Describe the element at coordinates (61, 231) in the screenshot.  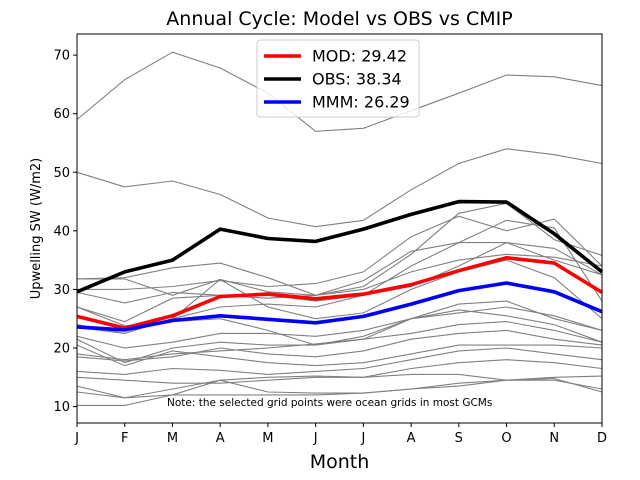
I see `y-tick-label: 40` at that location.